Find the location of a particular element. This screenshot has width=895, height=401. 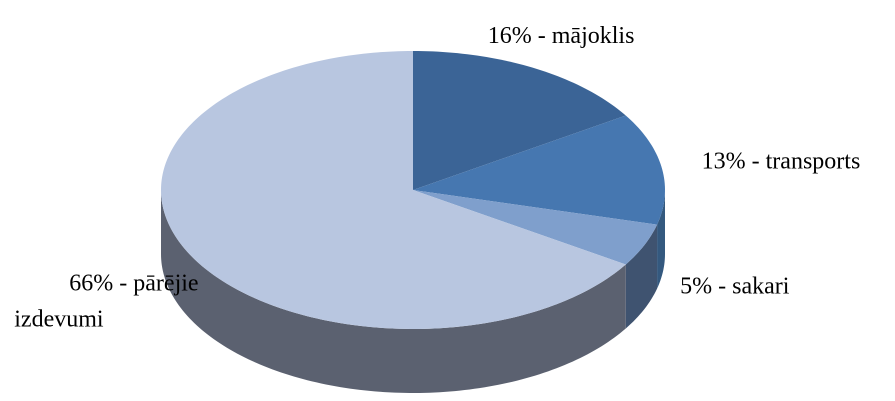

data-label-line: izdevumi is located at coordinates (59, 319).